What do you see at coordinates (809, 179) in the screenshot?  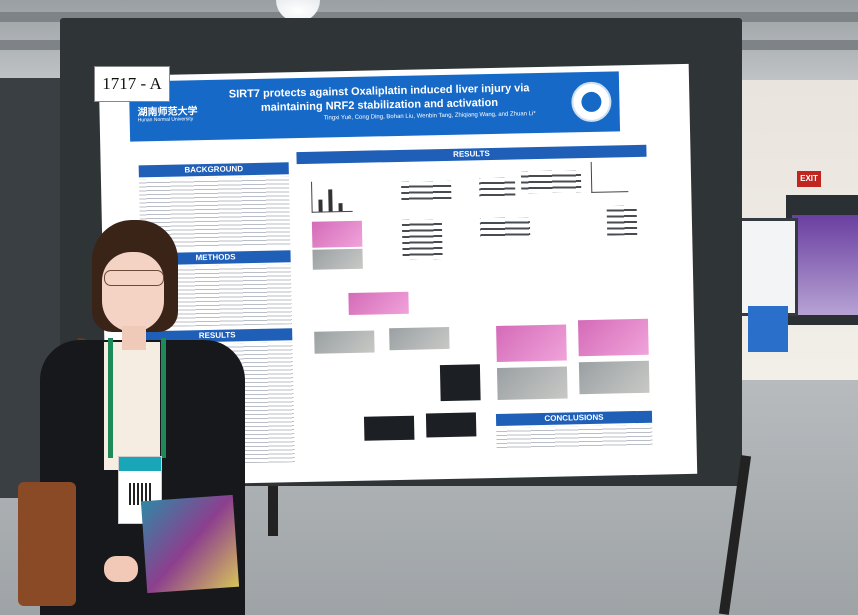 I see `exit-sign: EXIT` at bounding box center [809, 179].